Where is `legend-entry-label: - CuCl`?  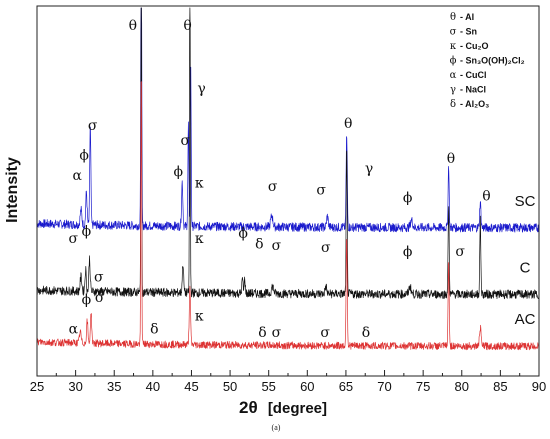
legend-entry-label: - CuCl is located at coordinates (473, 75).